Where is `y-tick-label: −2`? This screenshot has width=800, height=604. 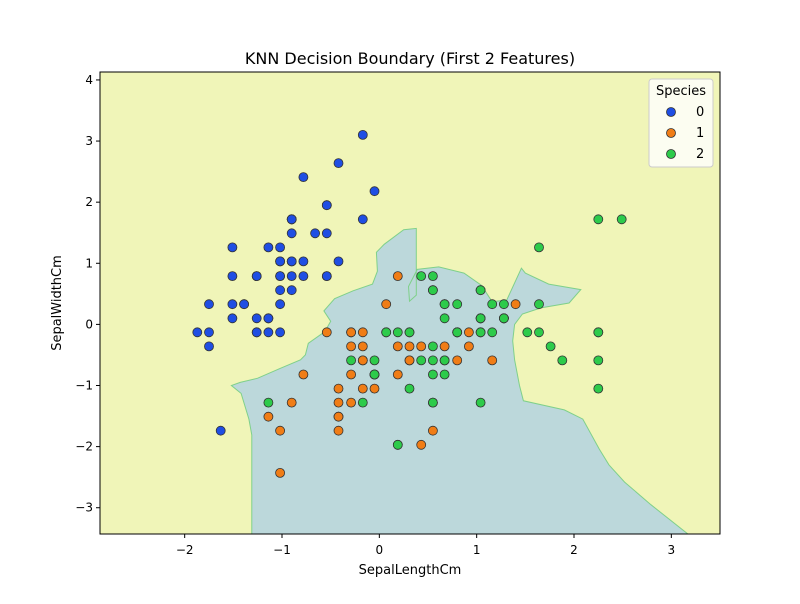
y-tick-label: −2 is located at coordinates (84, 447).